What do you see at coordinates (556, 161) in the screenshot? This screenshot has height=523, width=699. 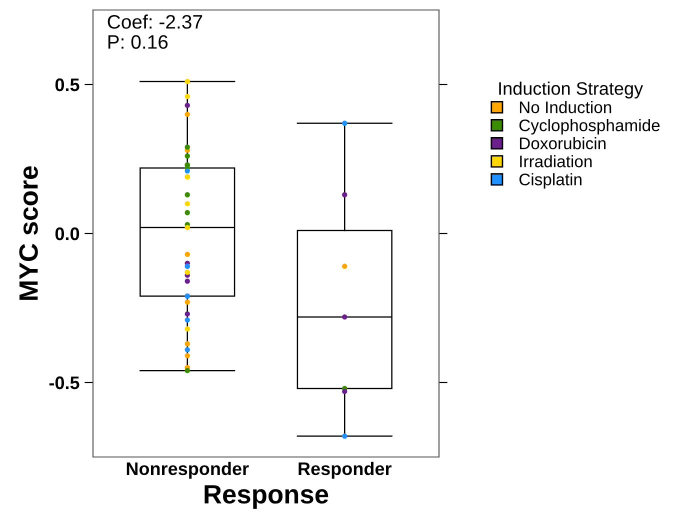 I see `legend-label: Irradiation` at bounding box center [556, 161].